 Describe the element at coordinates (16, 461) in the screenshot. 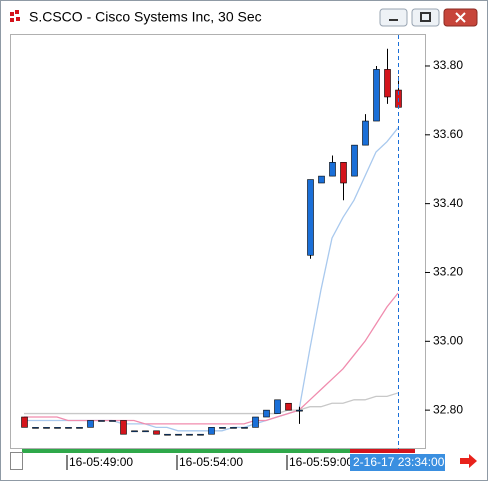

I see `scroll-handle` at that location.